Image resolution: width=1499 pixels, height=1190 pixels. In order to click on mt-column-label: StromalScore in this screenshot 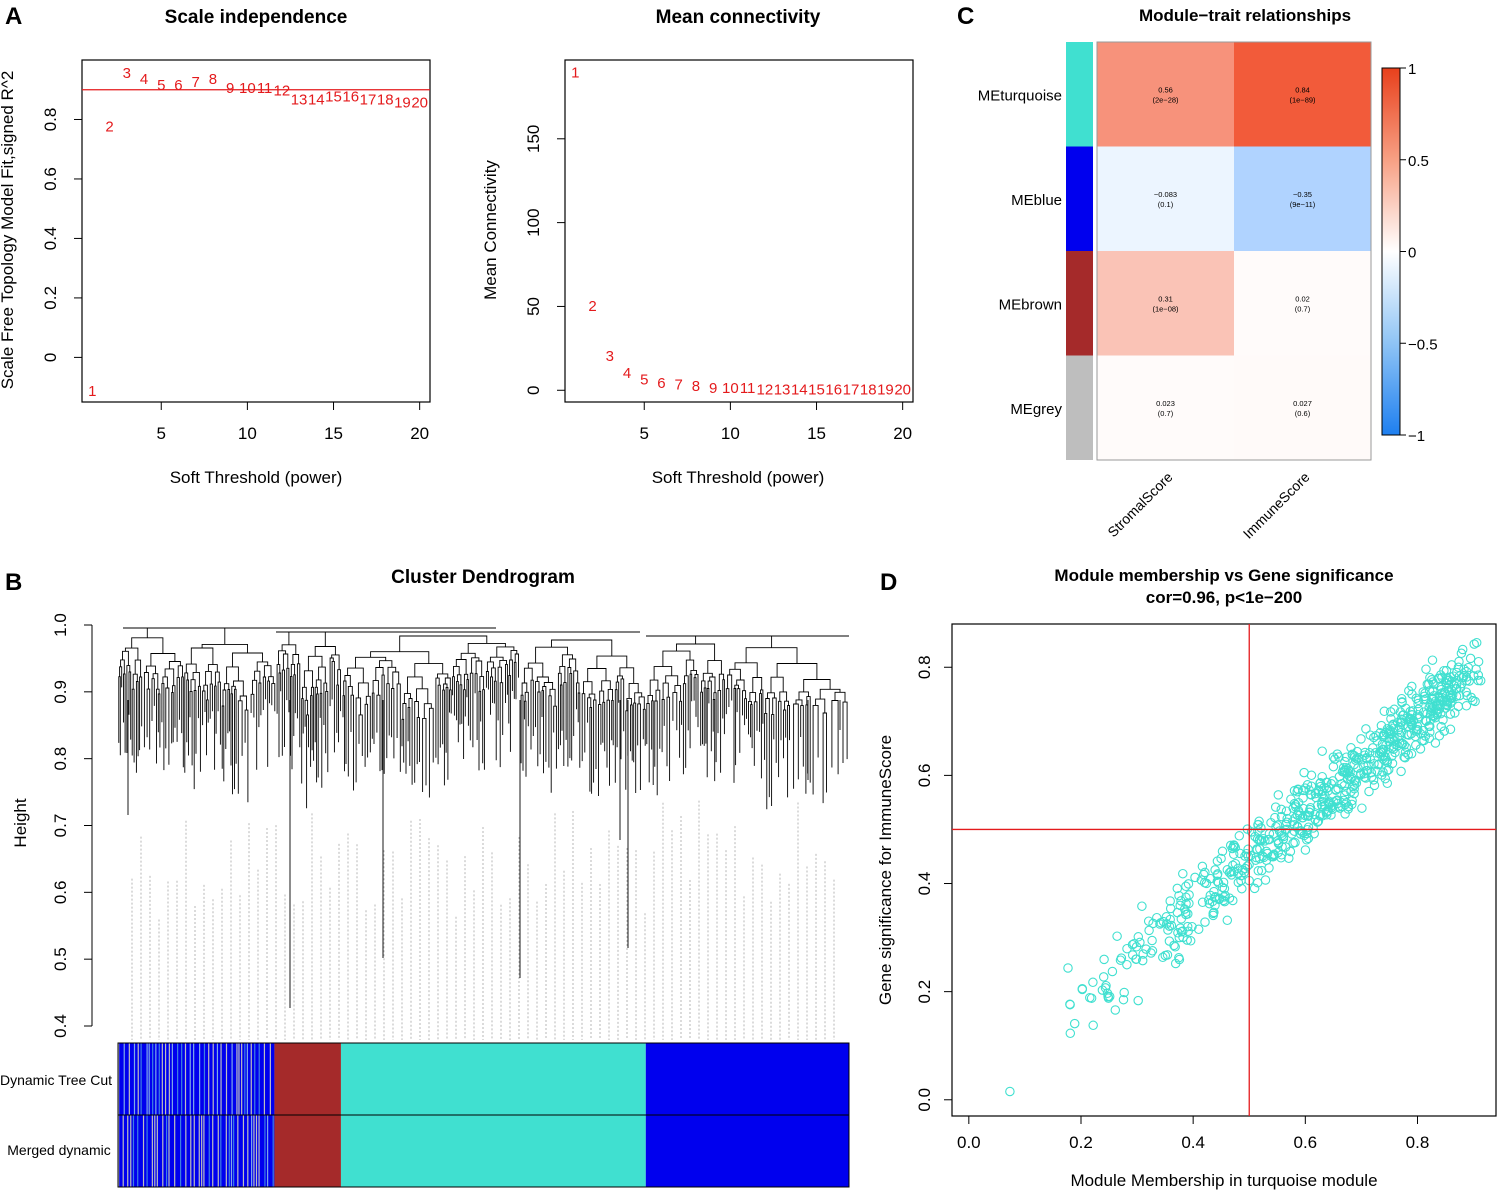, I will do `click(1139, 504)`.